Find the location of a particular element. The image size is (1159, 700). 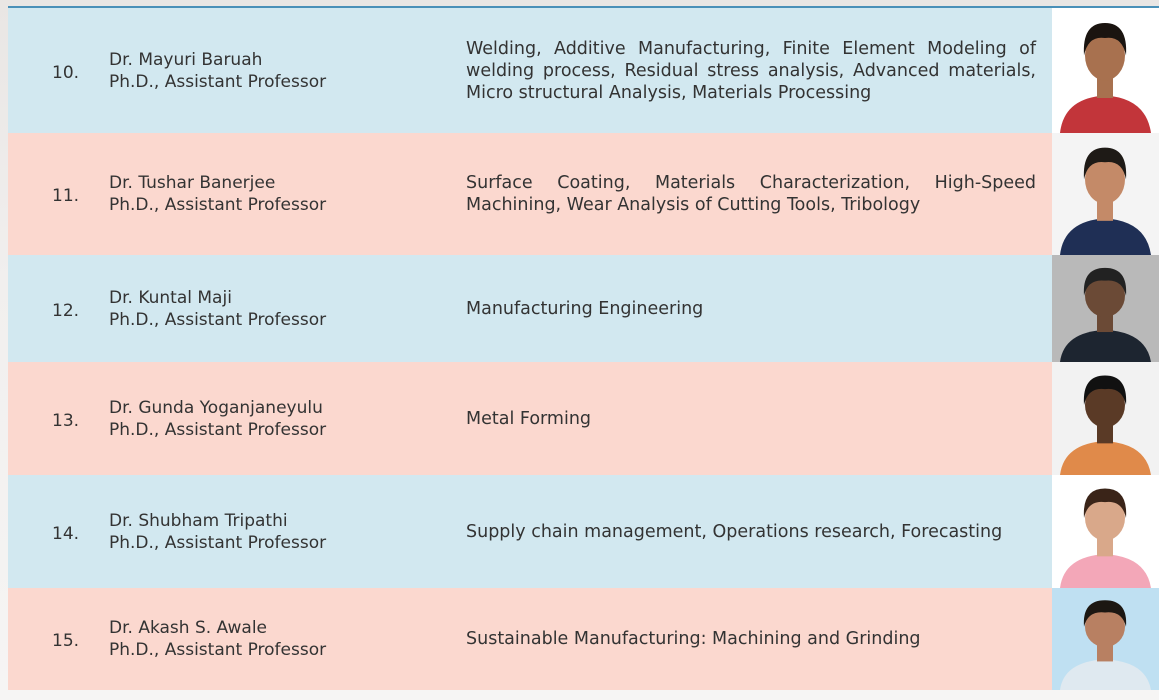

research-area: Metal Forming is located at coordinates (529, 418).